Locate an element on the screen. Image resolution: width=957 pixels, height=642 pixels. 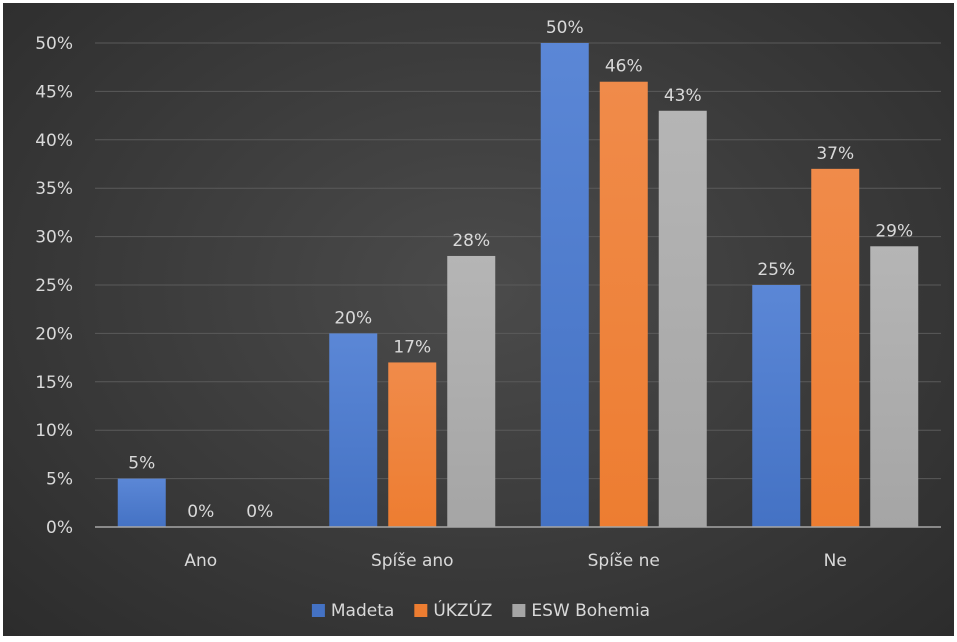
bar-úkzúz-1 is located at coordinates (412, 444).